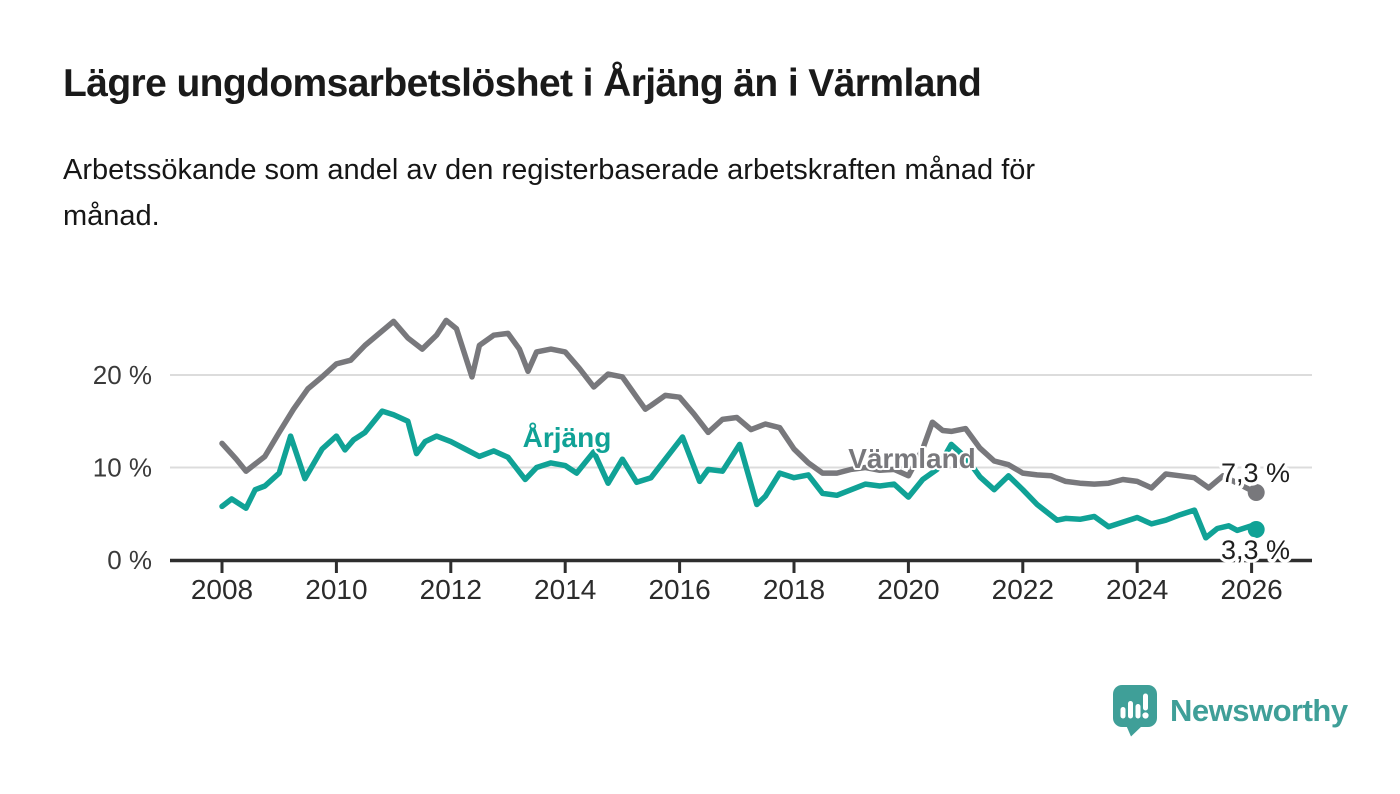 This screenshot has height=794, width=1400. What do you see at coordinates (1251, 589) in the screenshot?
I see `x-tick-label-2026: 2026` at bounding box center [1251, 589].